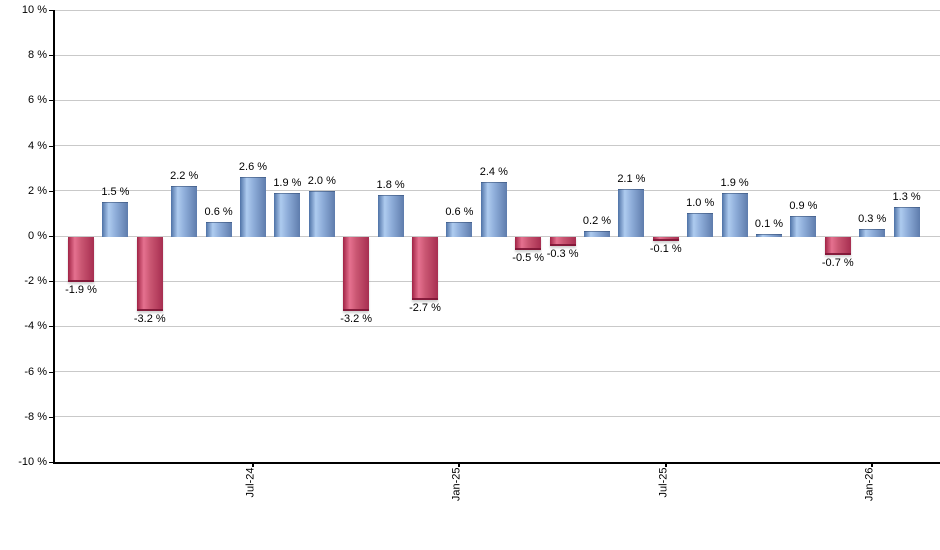  What do you see at coordinates (493, 171) in the screenshot?
I see `bar-value-label: 2.4 %` at bounding box center [493, 171].